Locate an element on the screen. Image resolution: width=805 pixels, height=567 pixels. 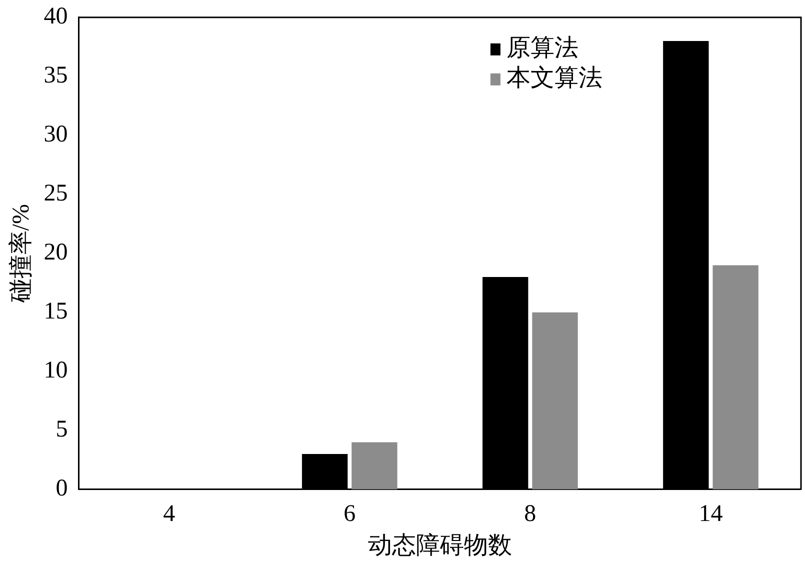
legend-label: 原算法 is located at coordinates (542, 49).